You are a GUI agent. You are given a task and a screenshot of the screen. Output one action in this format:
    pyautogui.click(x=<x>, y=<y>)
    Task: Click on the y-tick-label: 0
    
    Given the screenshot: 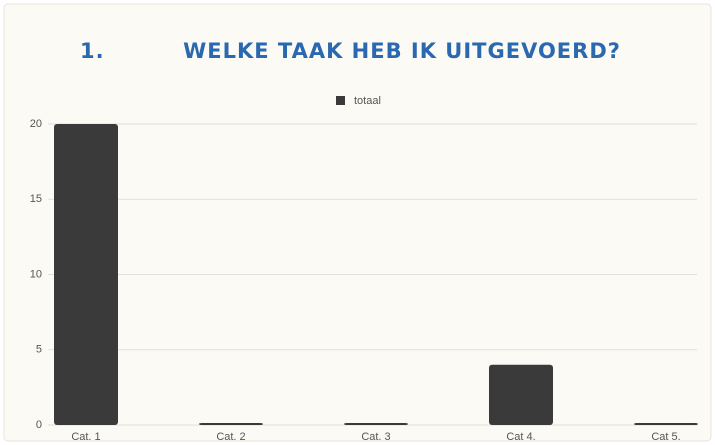 What is the action you would take?
    pyautogui.click(x=39, y=425)
    